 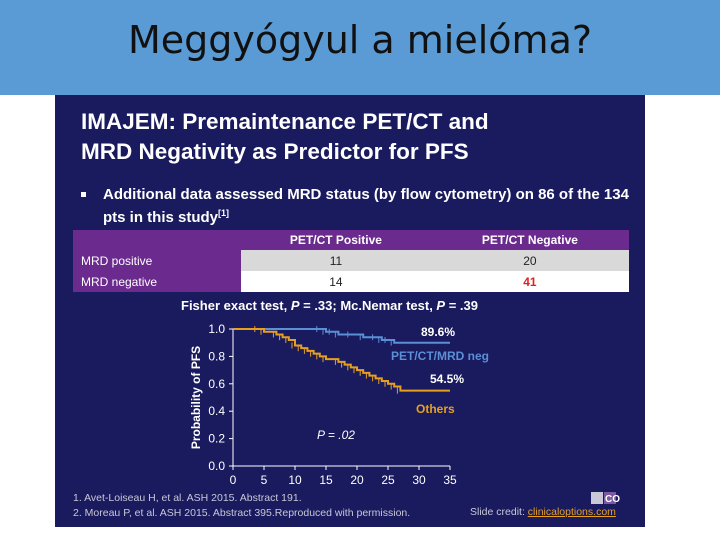 What do you see at coordinates (157, 281) in the screenshot?
I see `row-label: MRD negative` at bounding box center [157, 281].